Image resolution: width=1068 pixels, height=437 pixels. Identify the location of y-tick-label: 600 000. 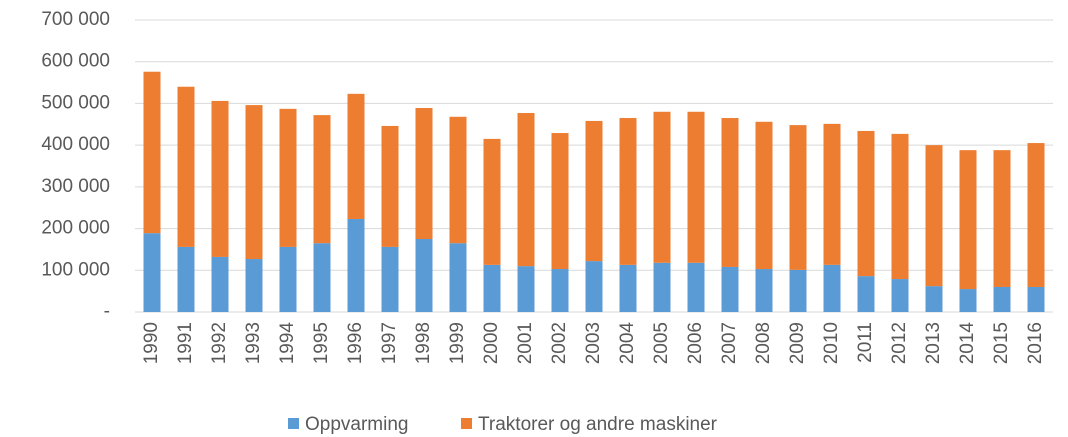
(75, 61).